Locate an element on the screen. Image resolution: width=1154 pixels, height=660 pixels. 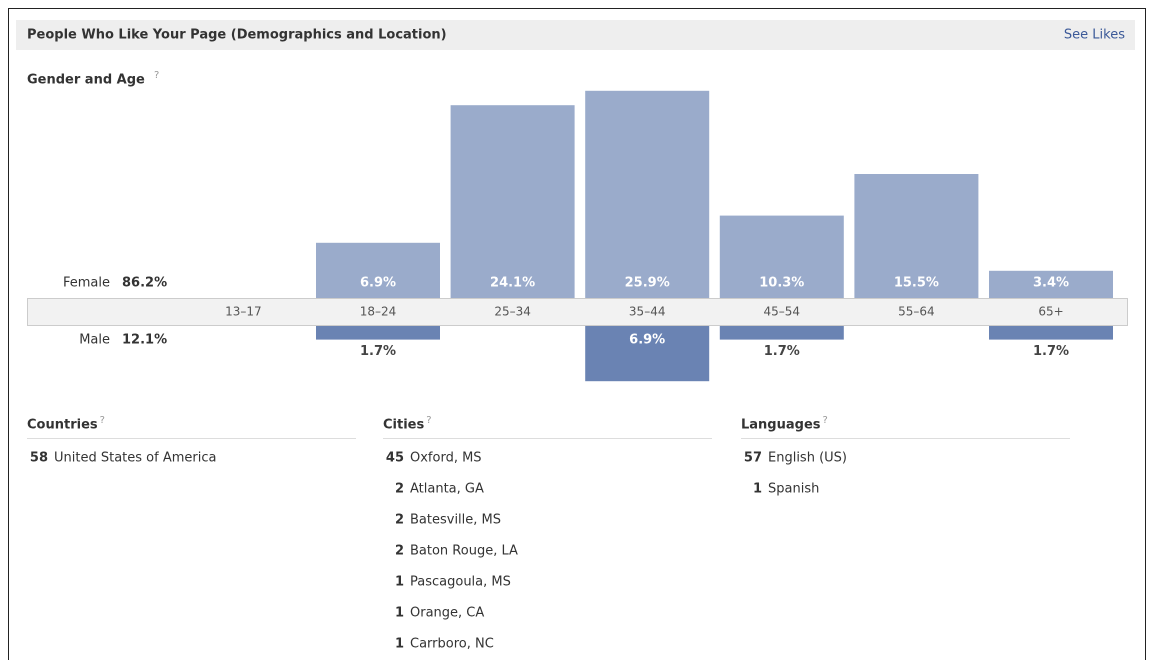
item-count: 58 is located at coordinates (39, 458).